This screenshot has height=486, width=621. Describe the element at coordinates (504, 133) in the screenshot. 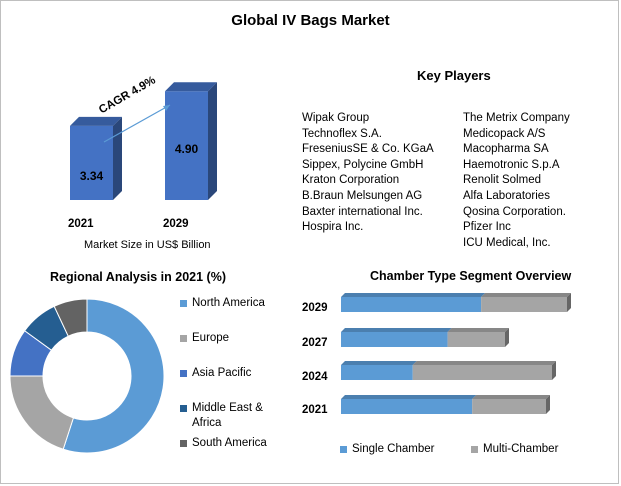

I see `player-name: Medicopack A/S` at that location.